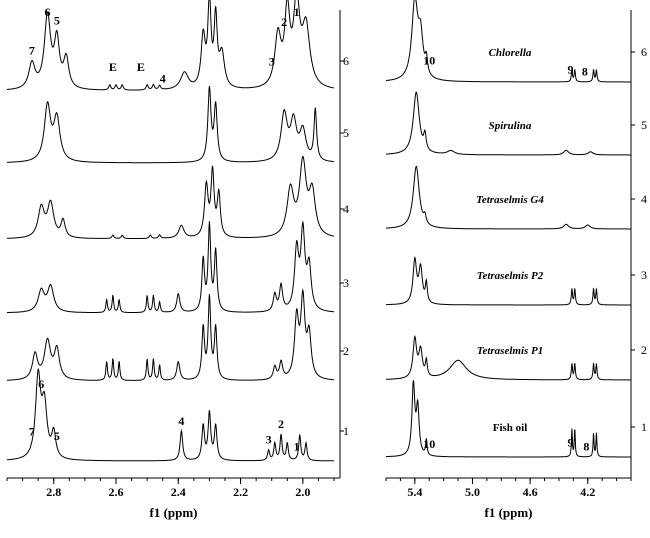 The image size is (650, 538). Describe the element at coordinates (510, 428) in the screenshot. I see `sample-name-label: Fish oil` at that location.